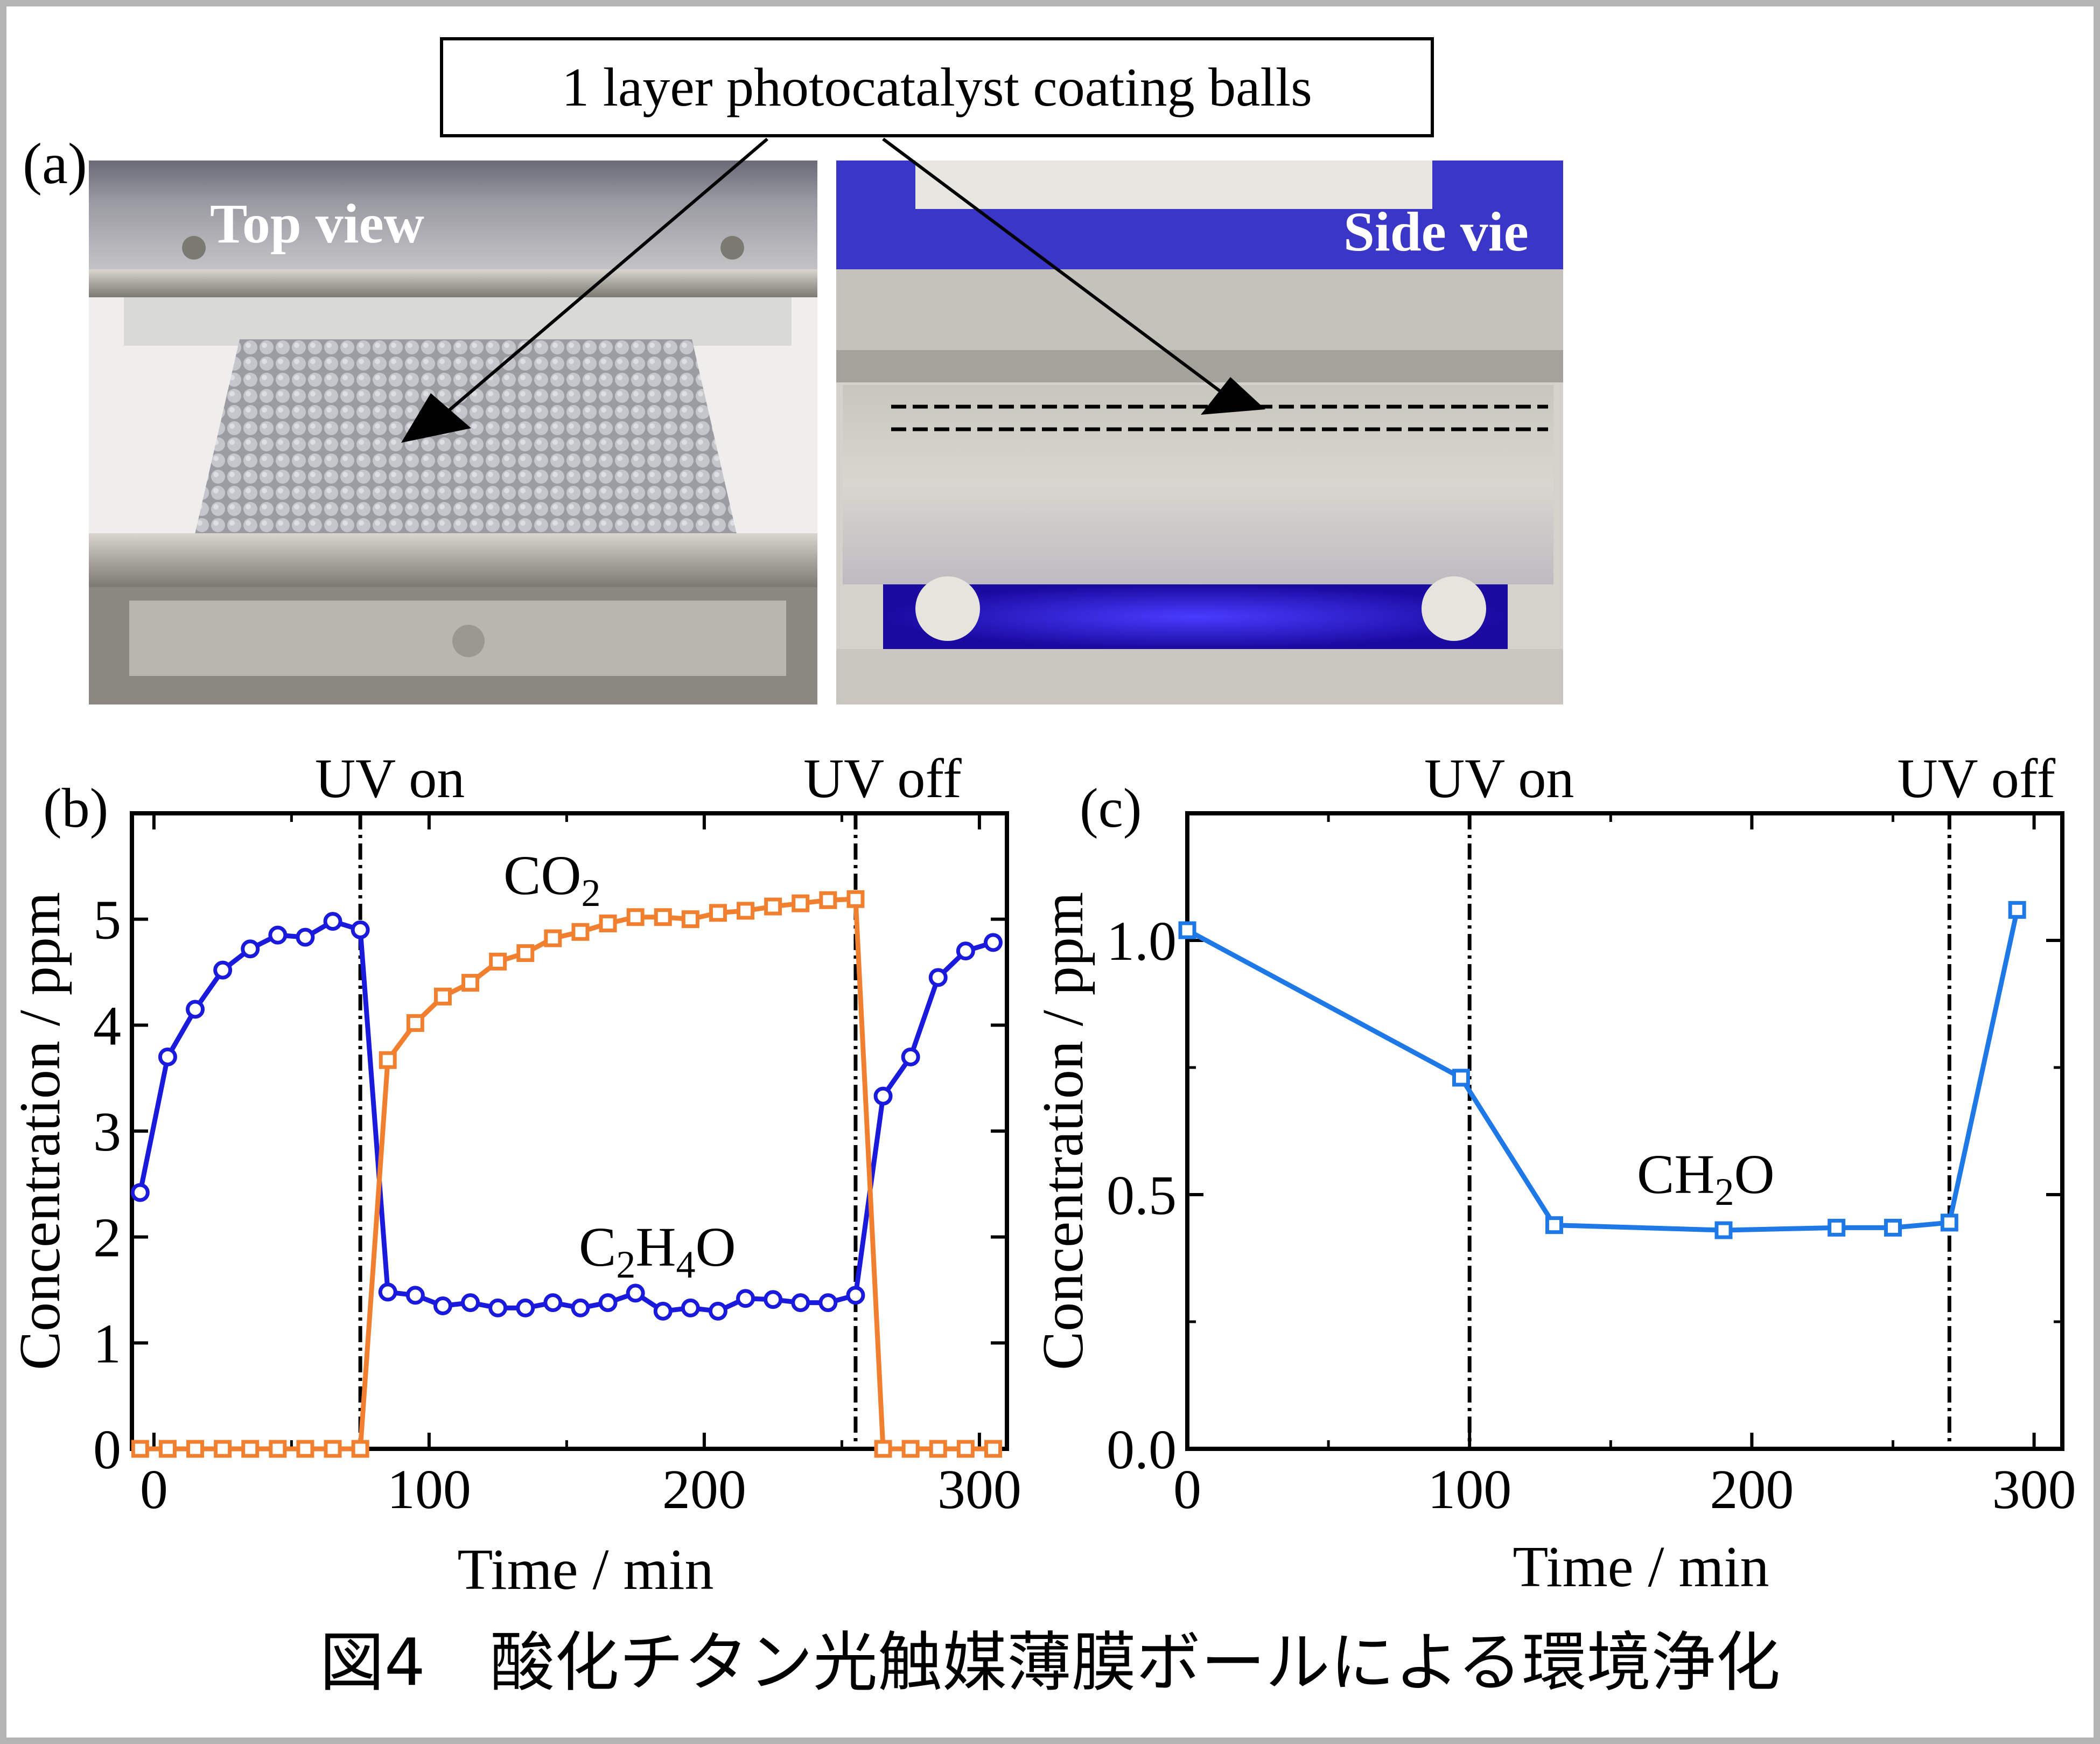 This screenshot has height=1744, width=2100. What do you see at coordinates (107, 1238) in the screenshot?
I see `y-tick-label: 2` at bounding box center [107, 1238].